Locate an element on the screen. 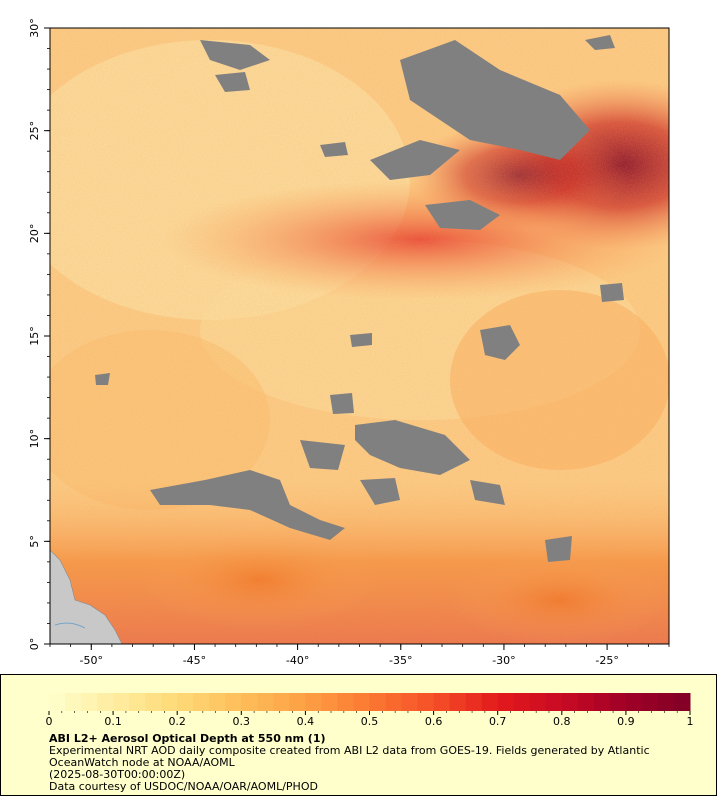  lat-tick-label: 25° is located at coordinates (34, 131).